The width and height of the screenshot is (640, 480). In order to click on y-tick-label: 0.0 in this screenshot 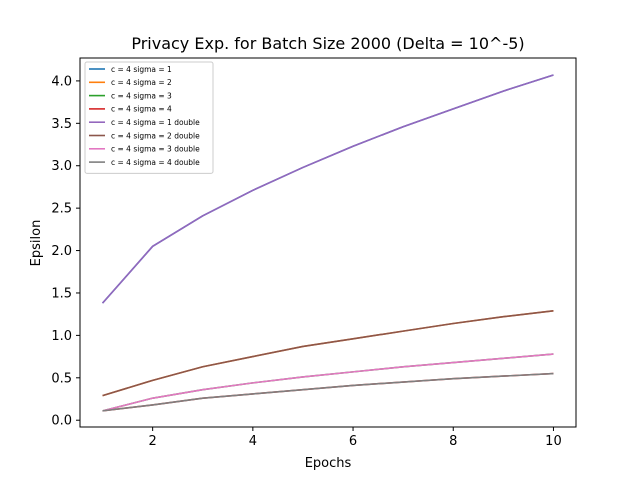, I will do `click(61, 421)`.